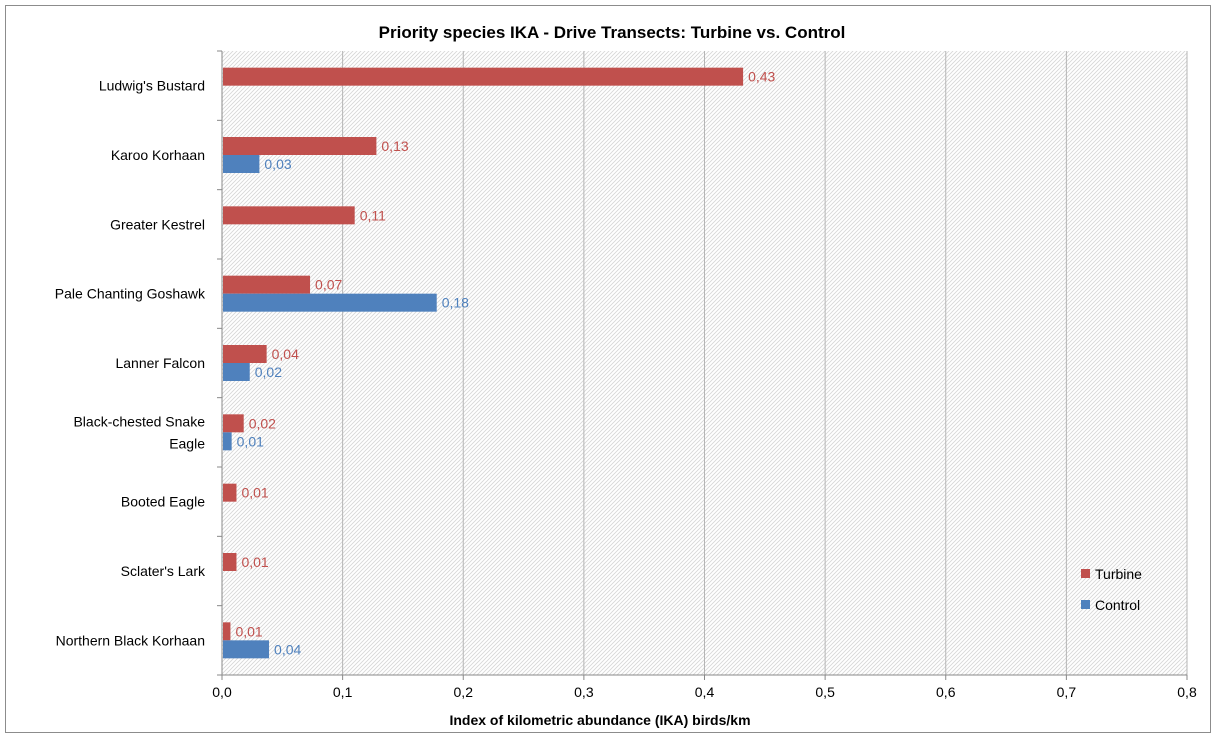 Image resolution: width=1218 pixels, height=740 pixels. What do you see at coordinates (160, 363) in the screenshot?
I see `category-label: Lanner Falcon` at bounding box center [160, 363].